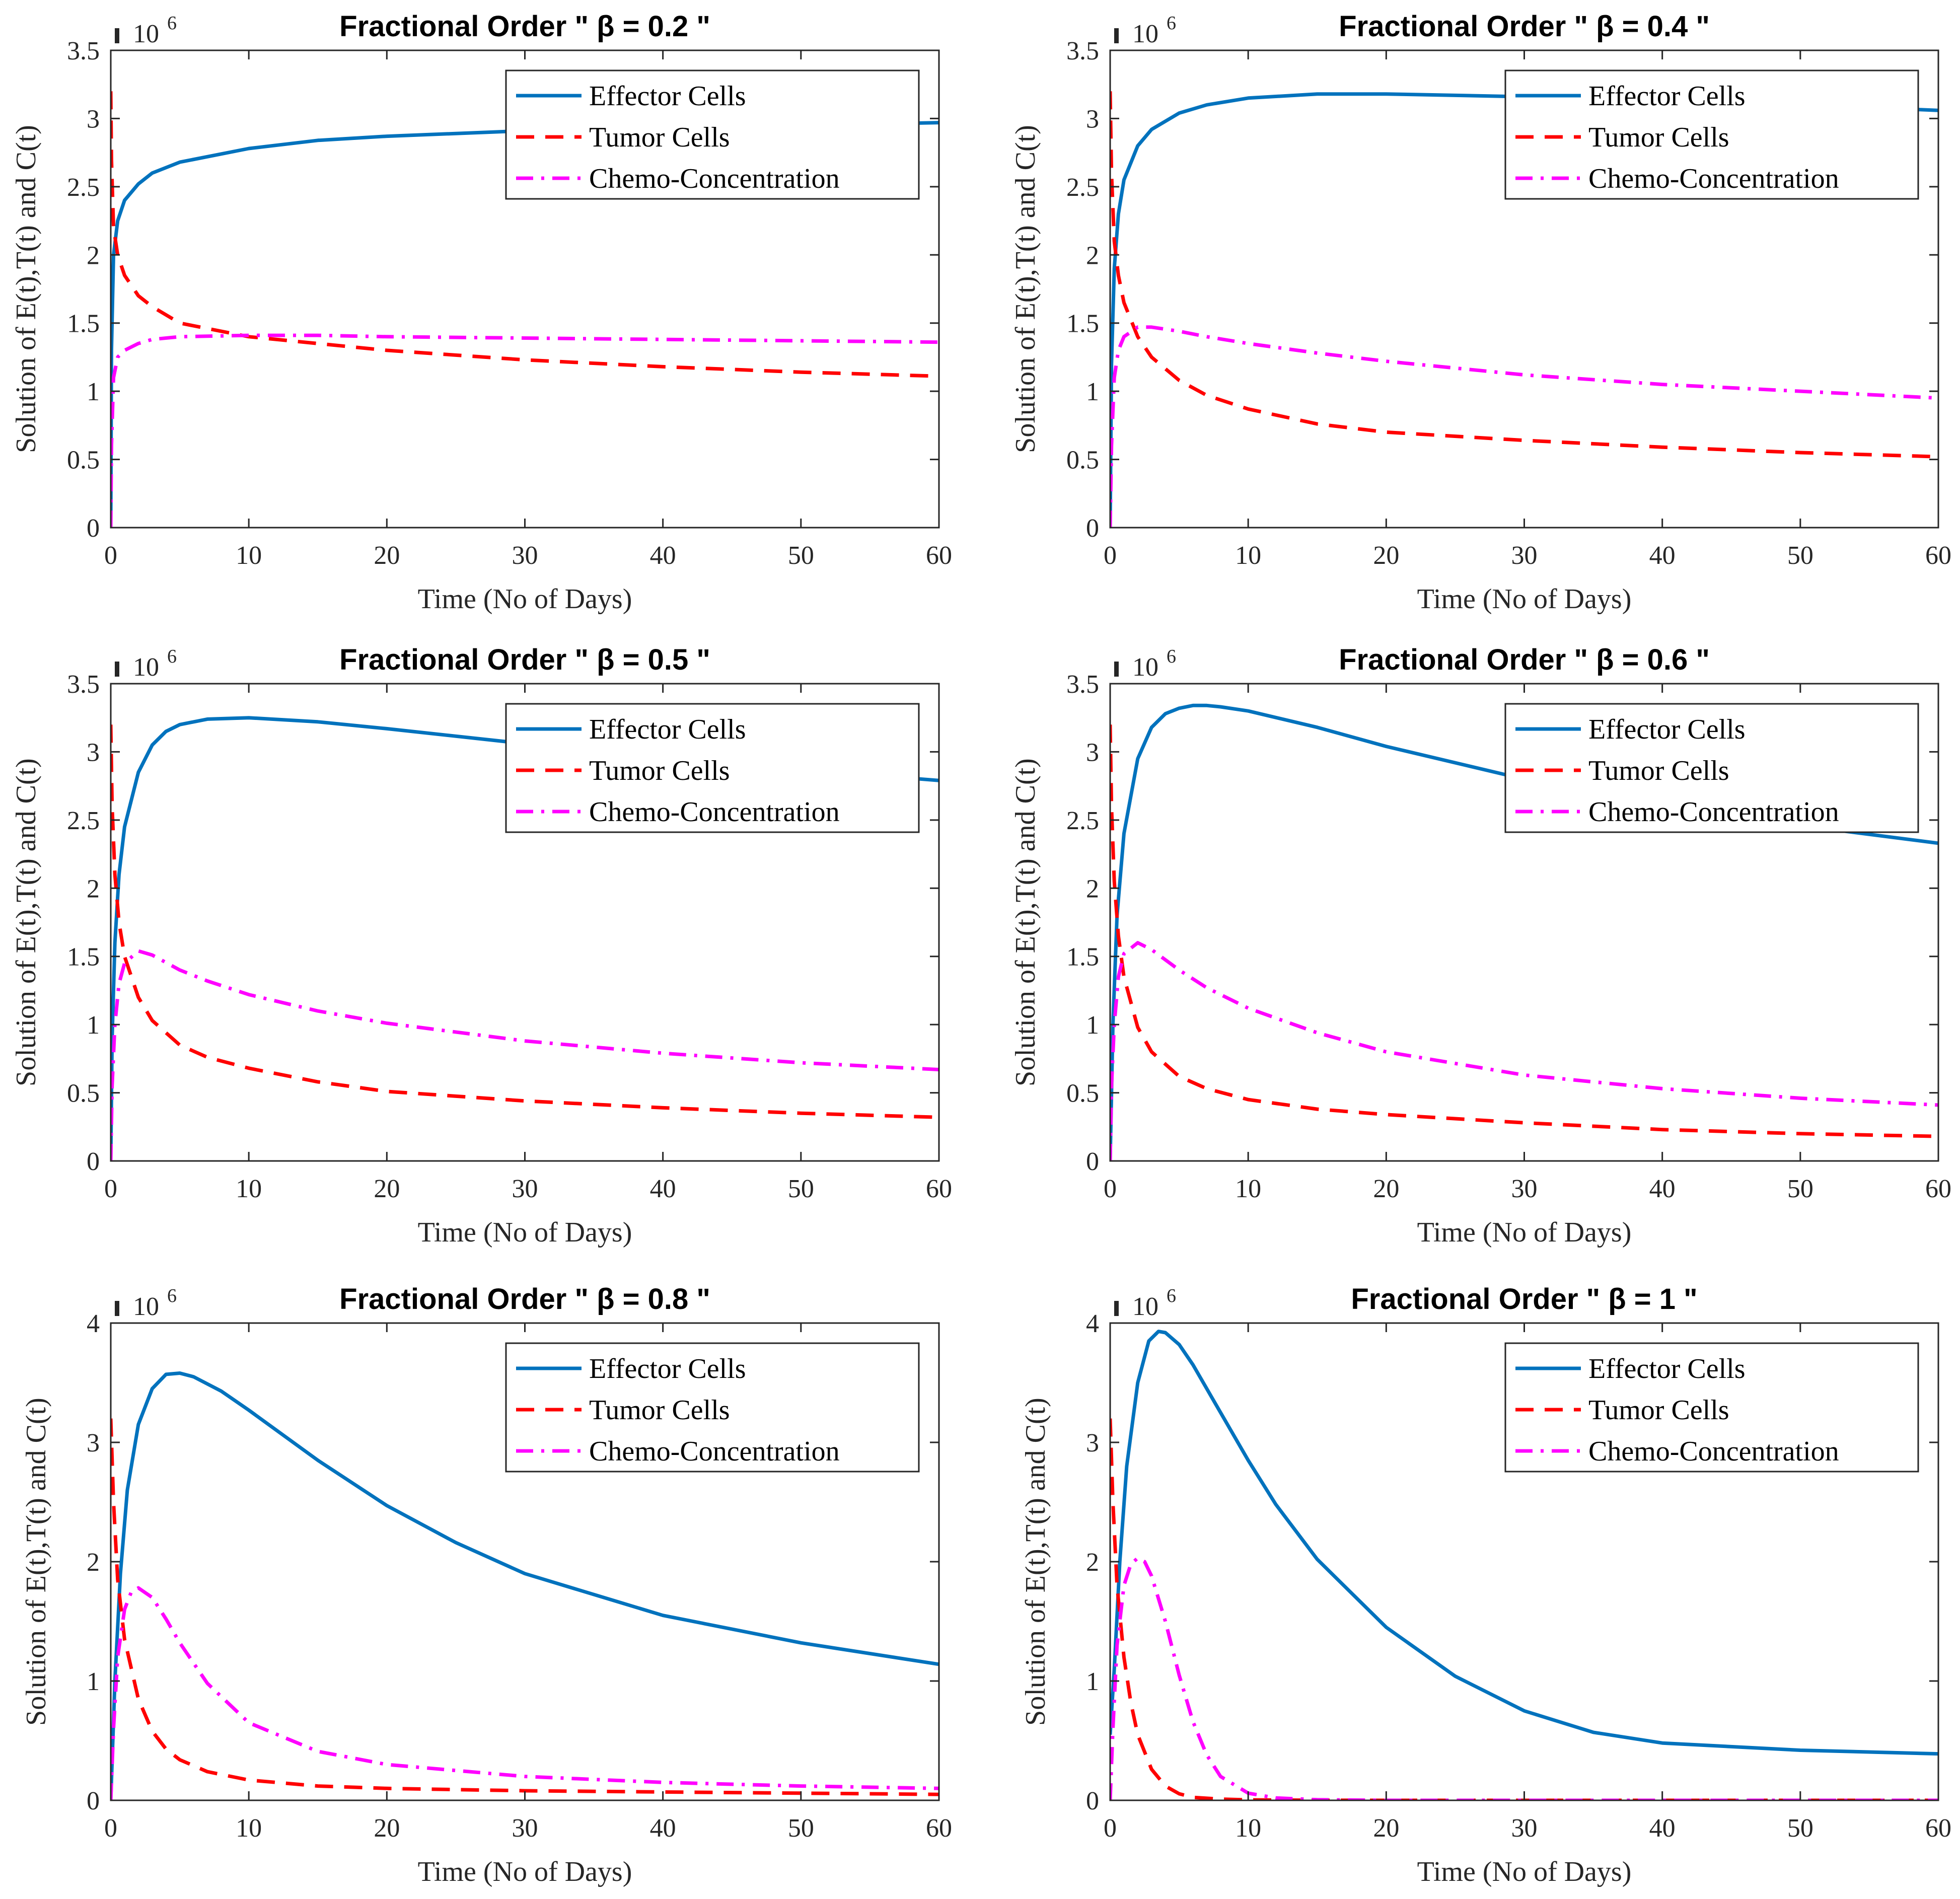  Describe the element at coordinates (524, 26) in the screenshot. I see `chart-title: Fractional Order " β = 0.2 "` at that location.